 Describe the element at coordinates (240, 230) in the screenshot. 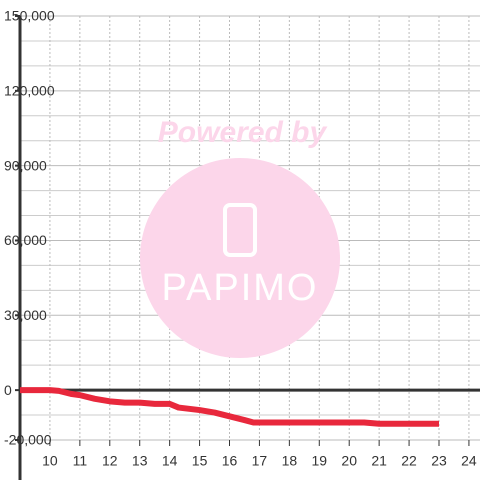

I see `watermark-icon` at that location.